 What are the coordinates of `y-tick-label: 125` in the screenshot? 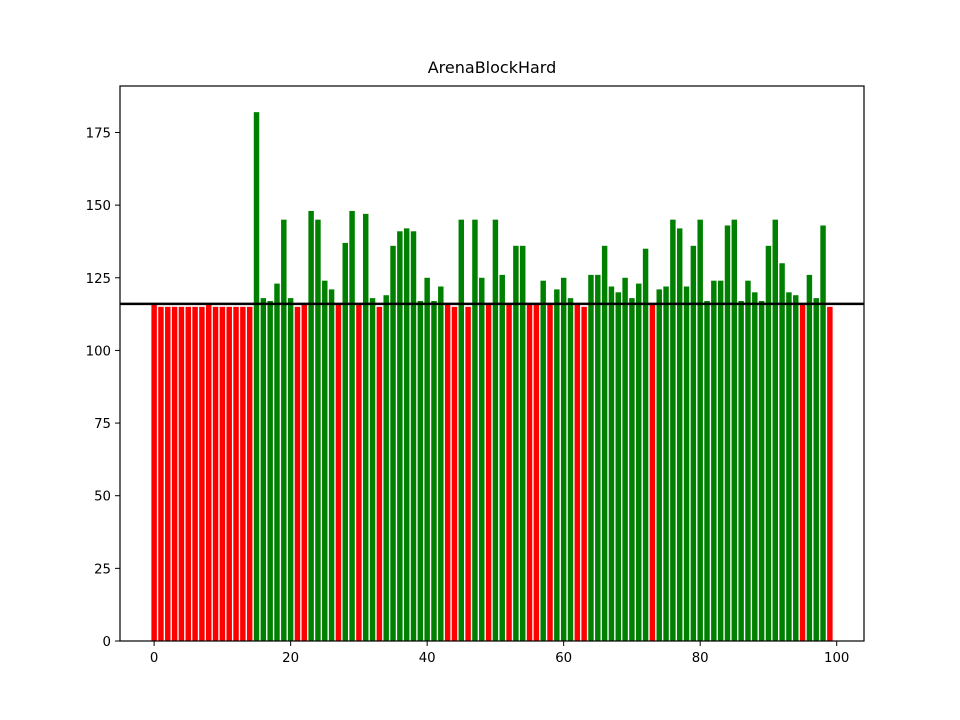 It's located at (98, 279).